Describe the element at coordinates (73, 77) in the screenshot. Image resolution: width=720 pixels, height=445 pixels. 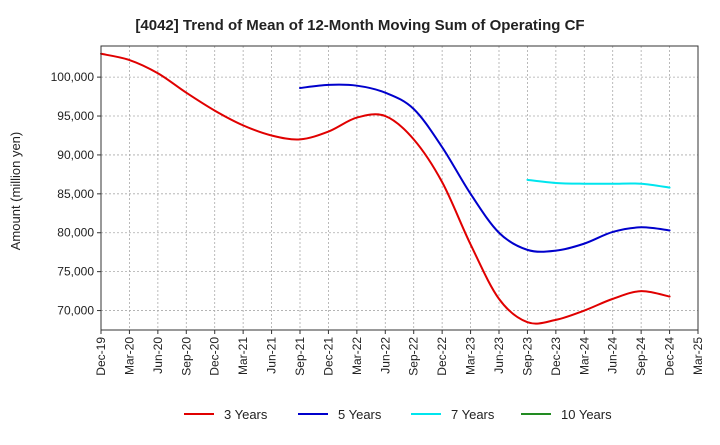
I see `y-tick-label: 100,000` at that location.